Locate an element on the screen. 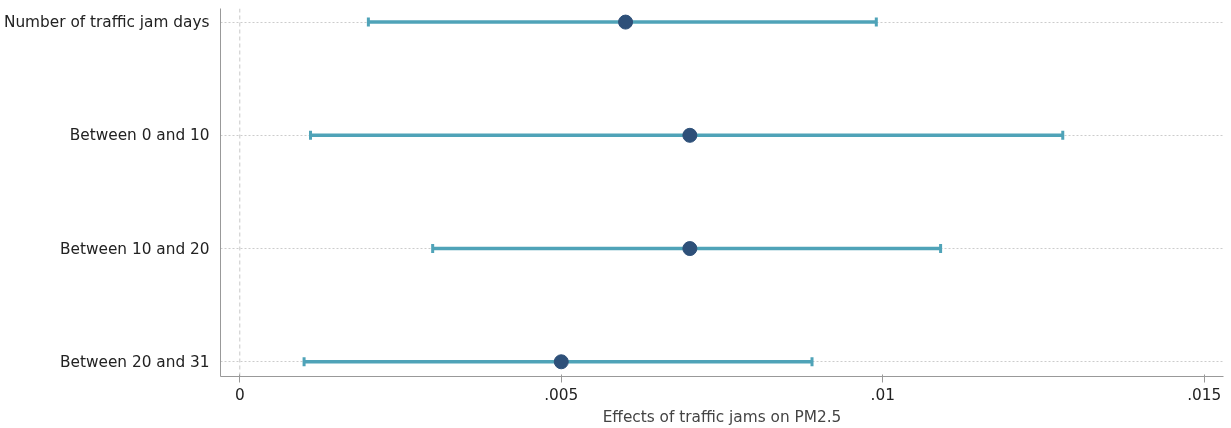 This screenshot has height=428, width=1231. x-tick-label: 0 is located at coordinates (239, 394).